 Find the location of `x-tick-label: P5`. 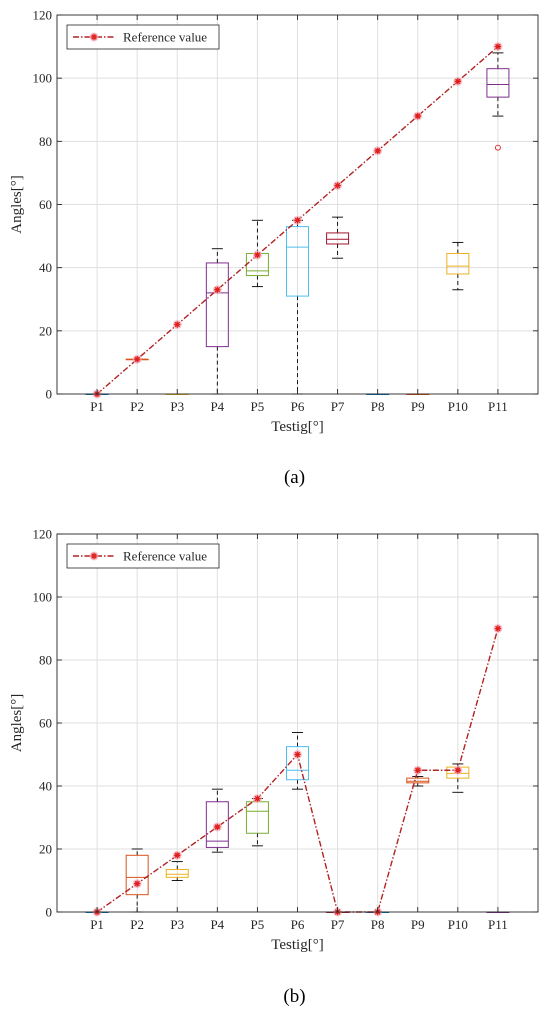

x-tick-label: P5 is located at coordinates (258, 924).